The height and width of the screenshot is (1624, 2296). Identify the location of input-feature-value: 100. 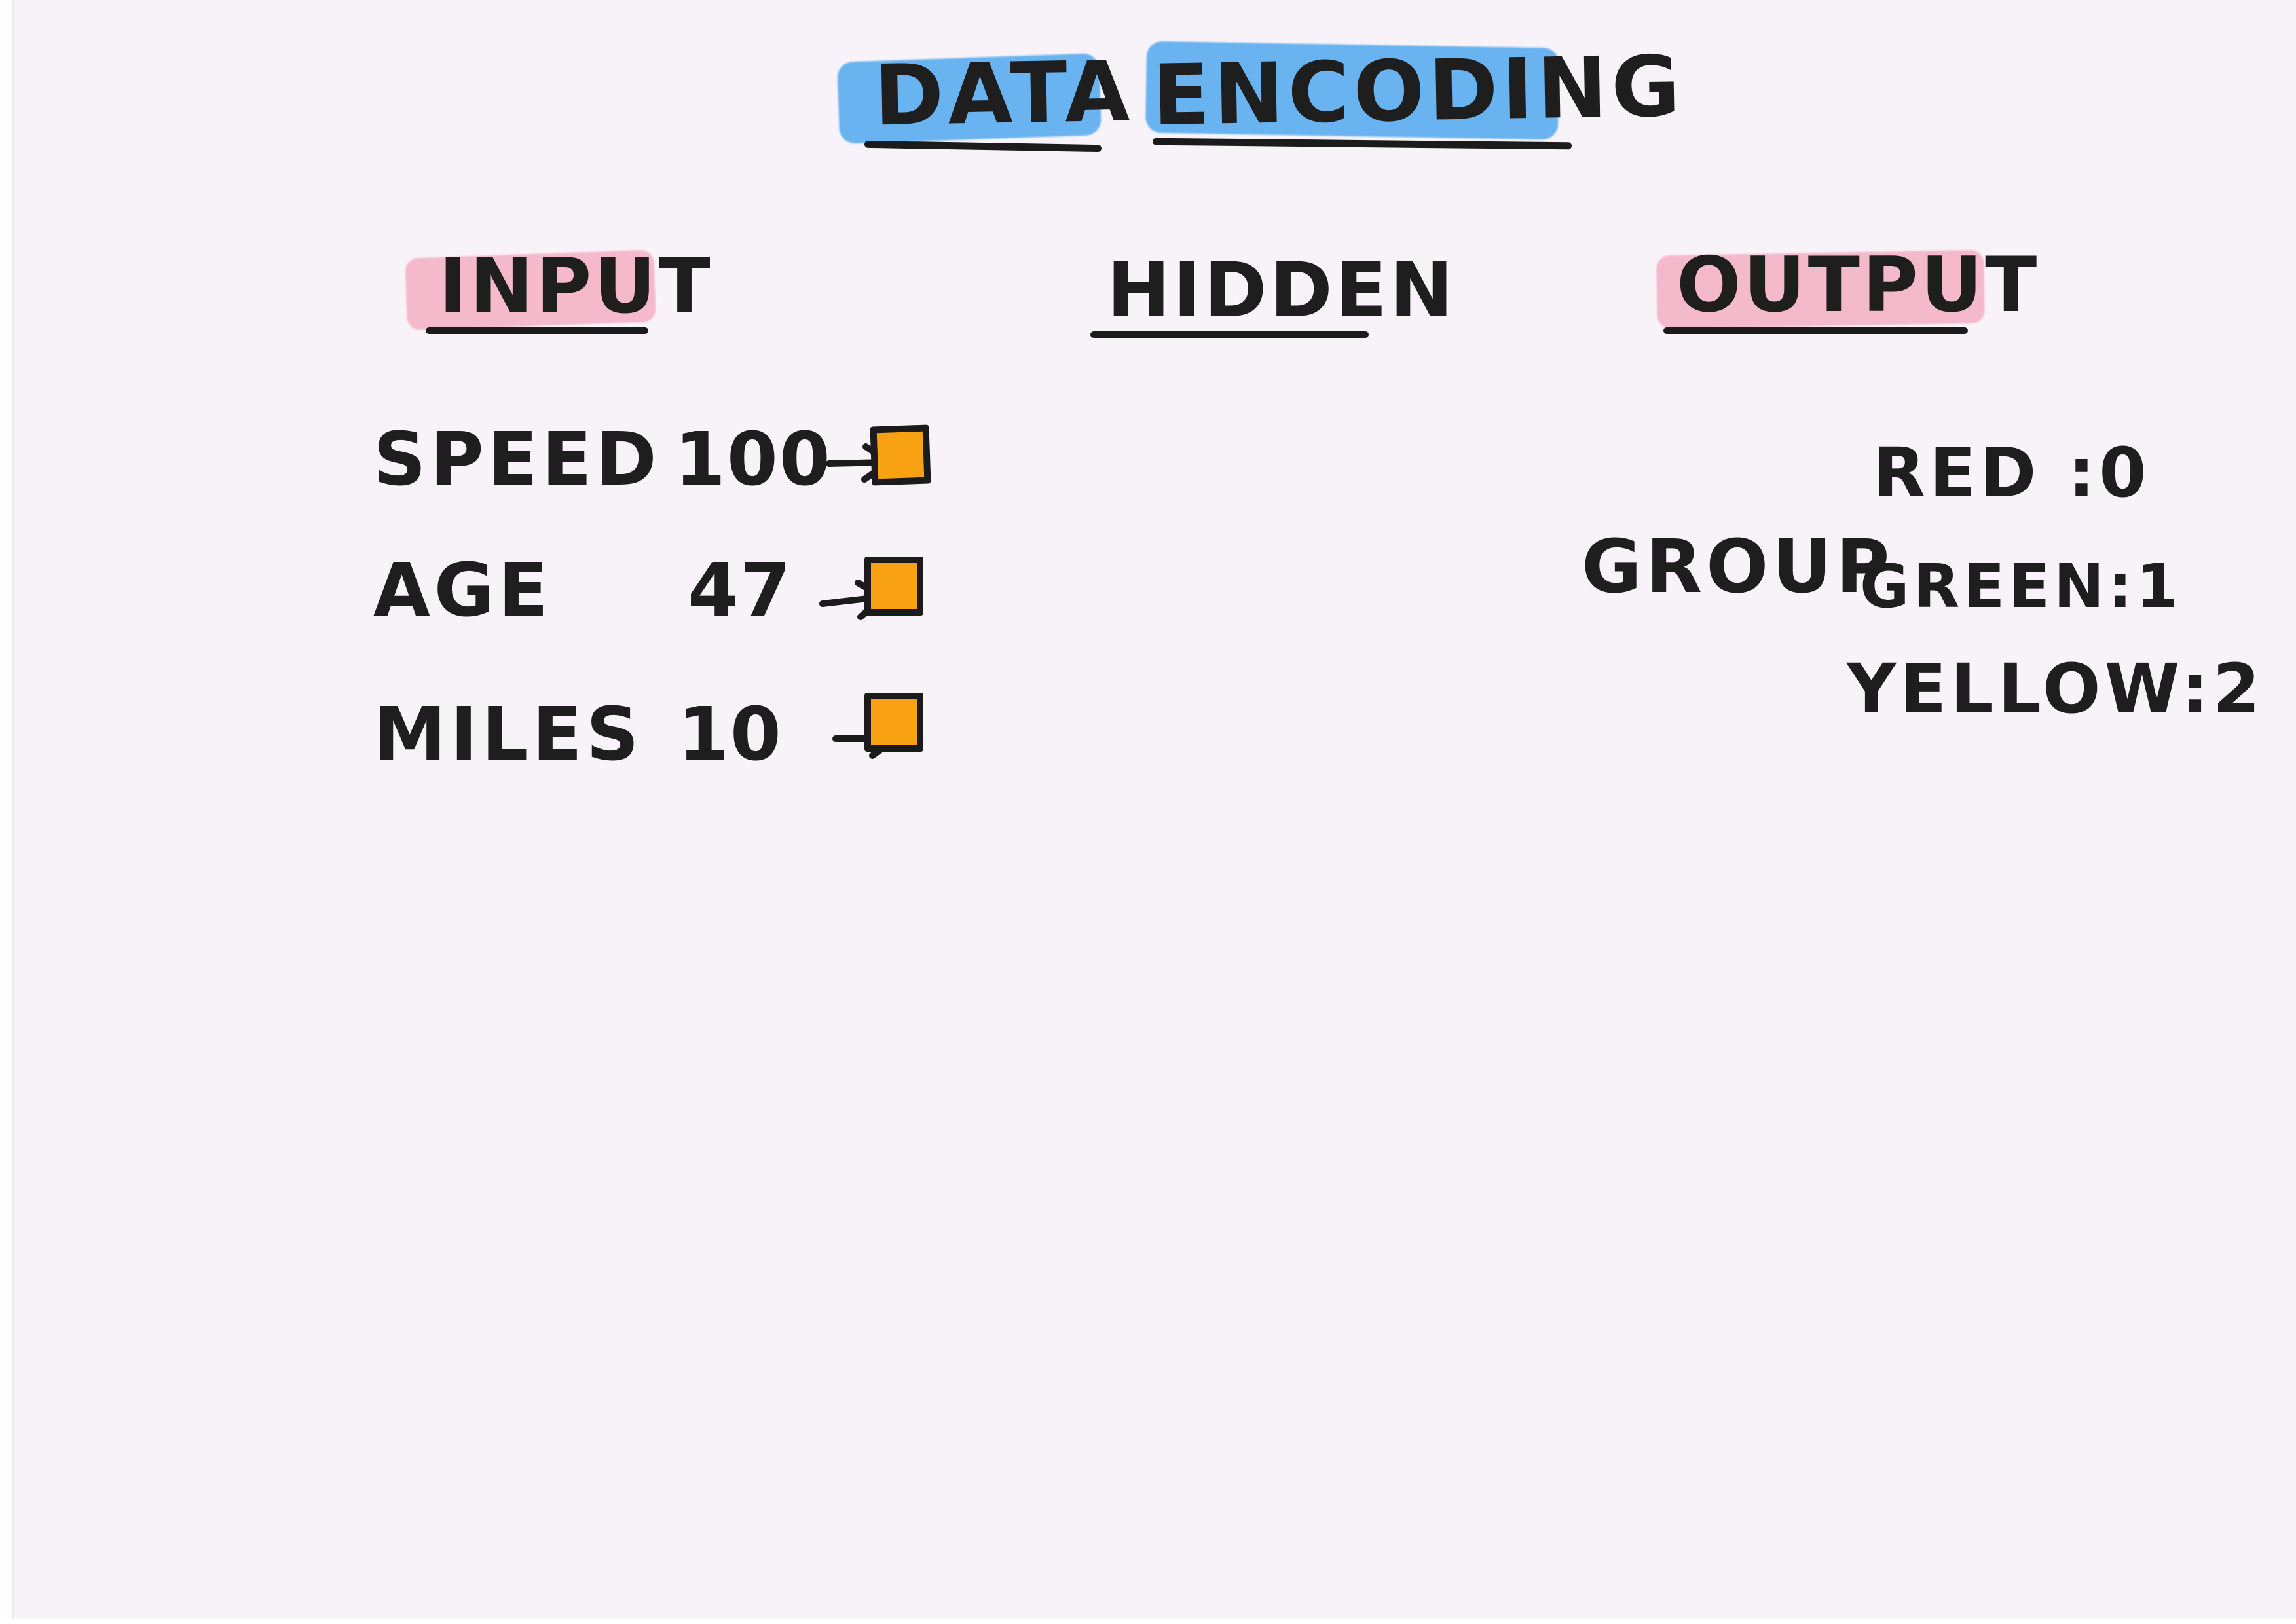
(754, 459).